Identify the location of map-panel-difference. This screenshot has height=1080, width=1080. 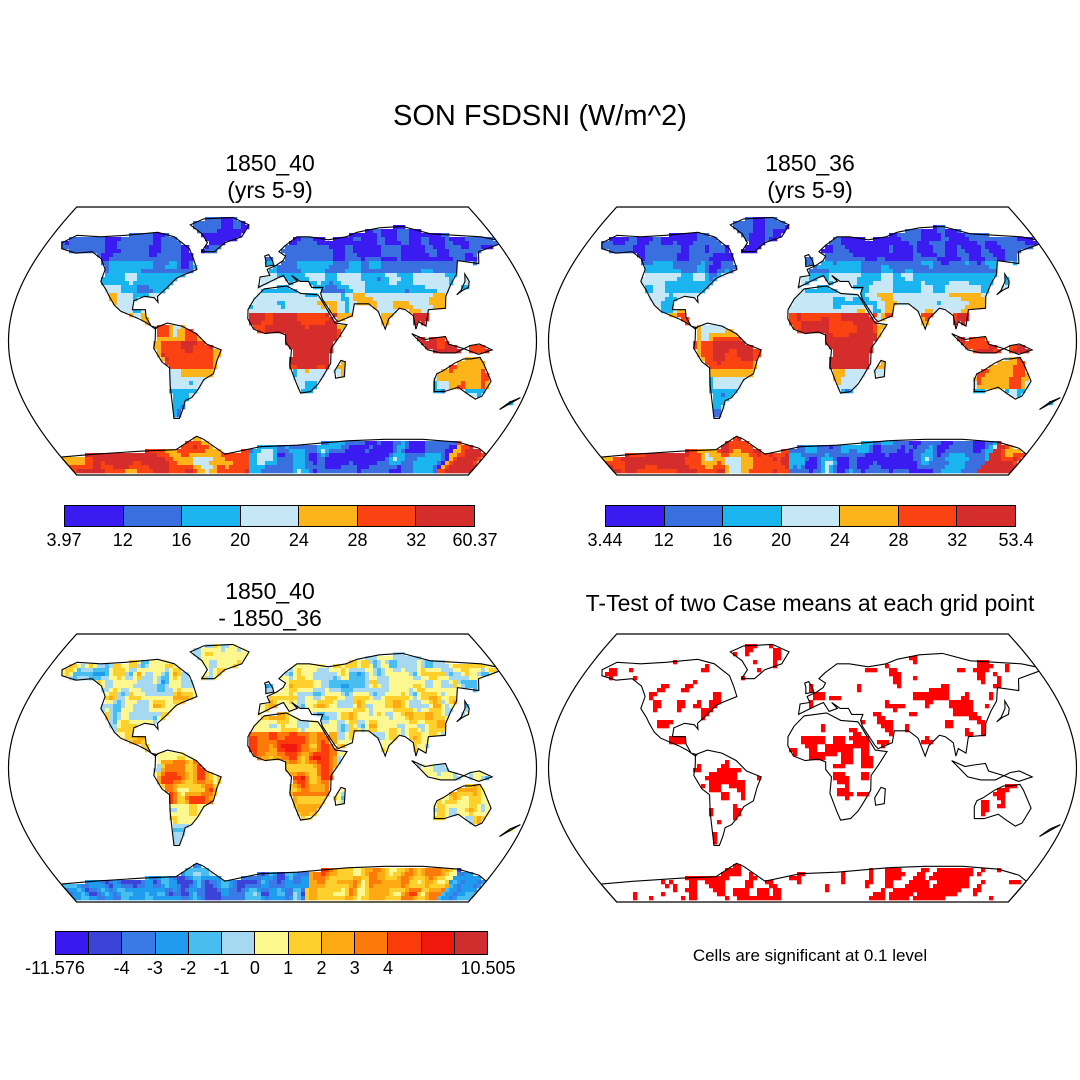
(272, 768).